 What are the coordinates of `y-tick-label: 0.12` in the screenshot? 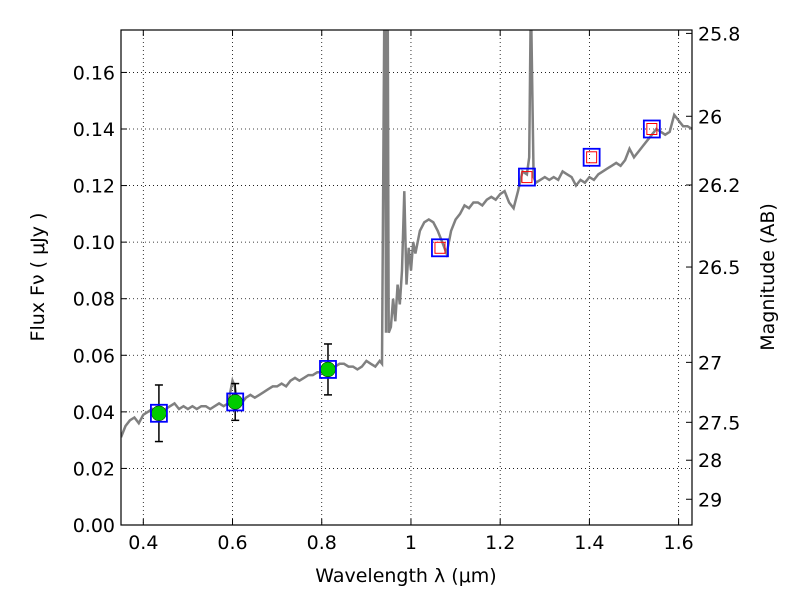 It's located at (94, 187).